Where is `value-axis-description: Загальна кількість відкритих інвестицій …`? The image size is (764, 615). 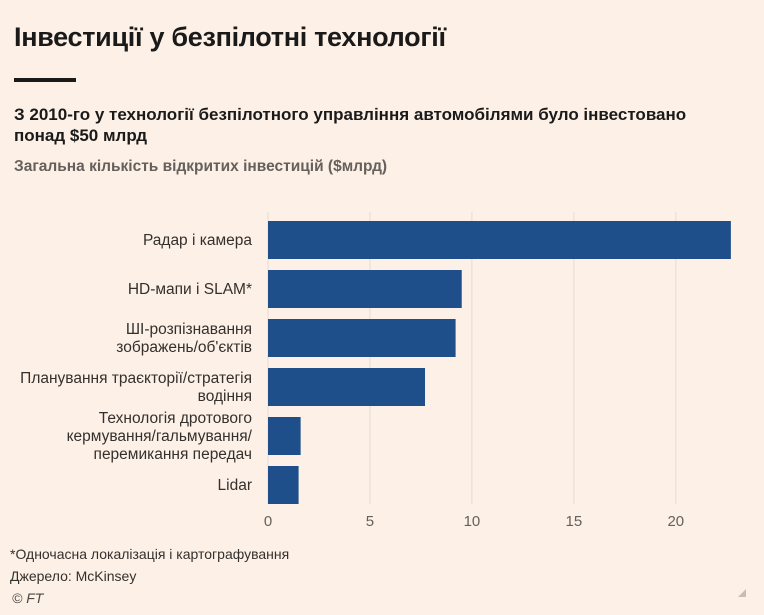
value-axis-description: Загальна кількість відкритих інвестицій … is located at coordinates (201, 166).